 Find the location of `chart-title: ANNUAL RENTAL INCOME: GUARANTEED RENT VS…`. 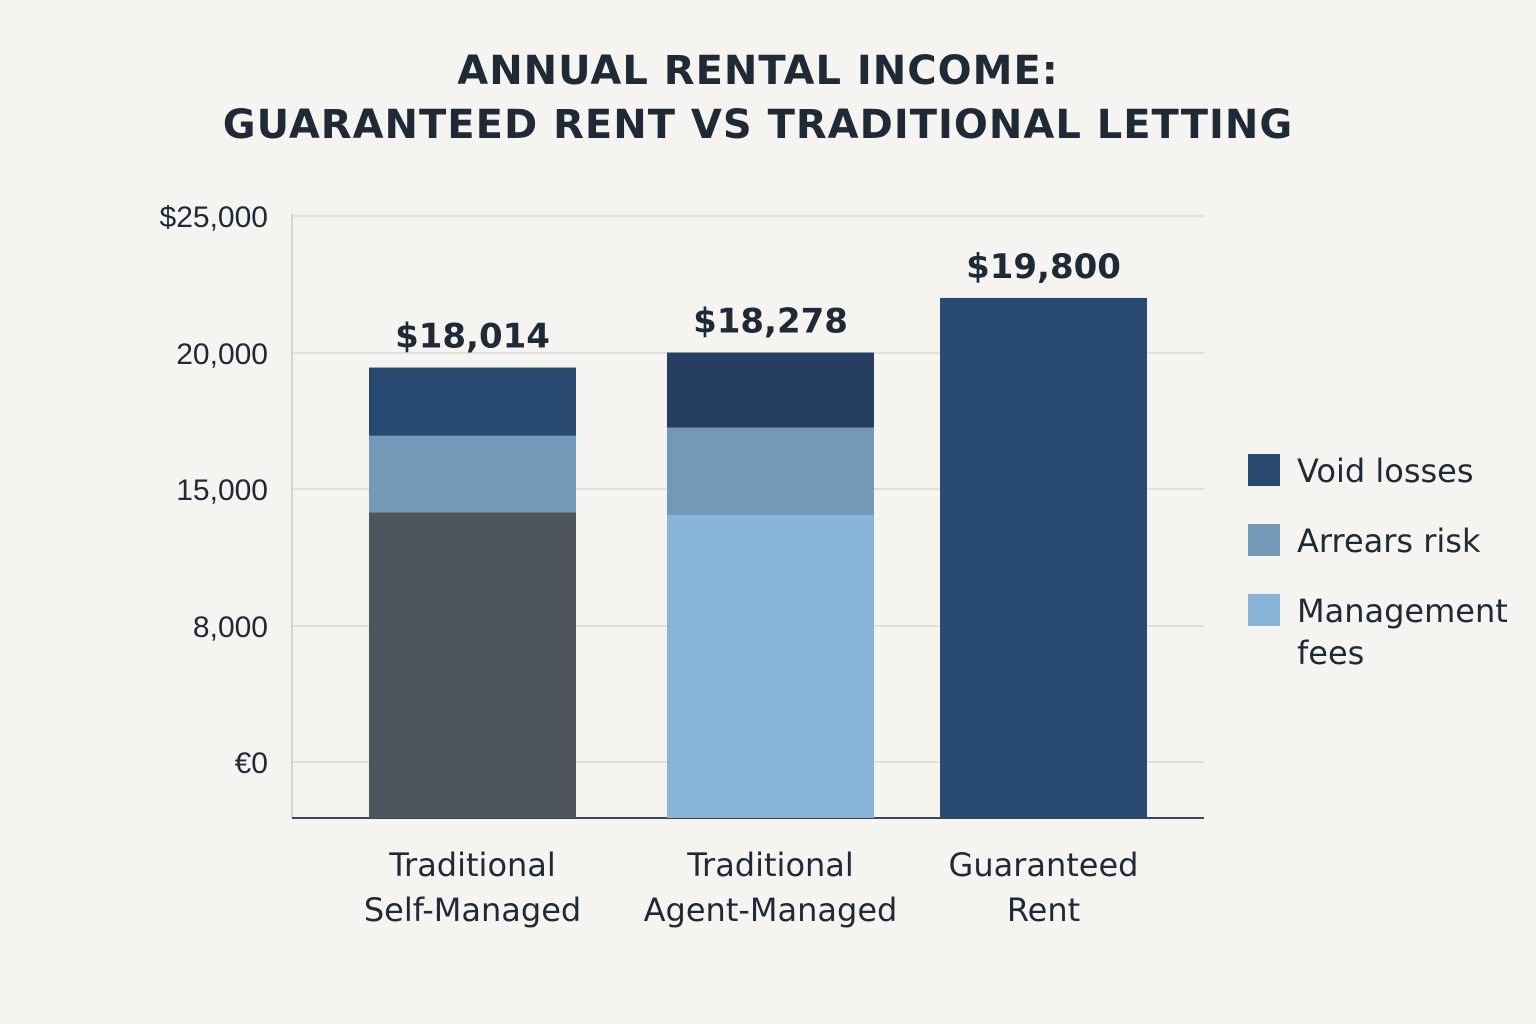

chart-title: ANNUAL RENTAL INCOME: GUARANTEED RENT VS… is located at coordinates (758, 98).